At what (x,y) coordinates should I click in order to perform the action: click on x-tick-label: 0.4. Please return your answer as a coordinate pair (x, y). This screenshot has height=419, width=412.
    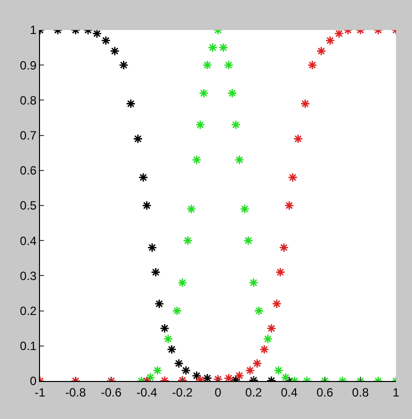
    Looking at the image, I should click on (289, 392).